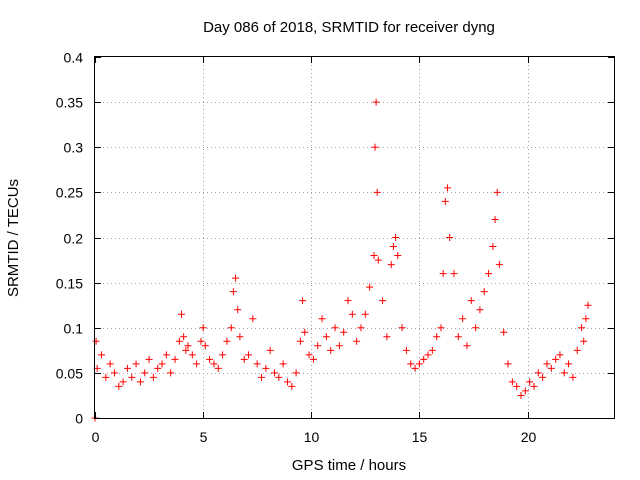  I want to click on y-tick-label: 0.05, so click(69, 374).